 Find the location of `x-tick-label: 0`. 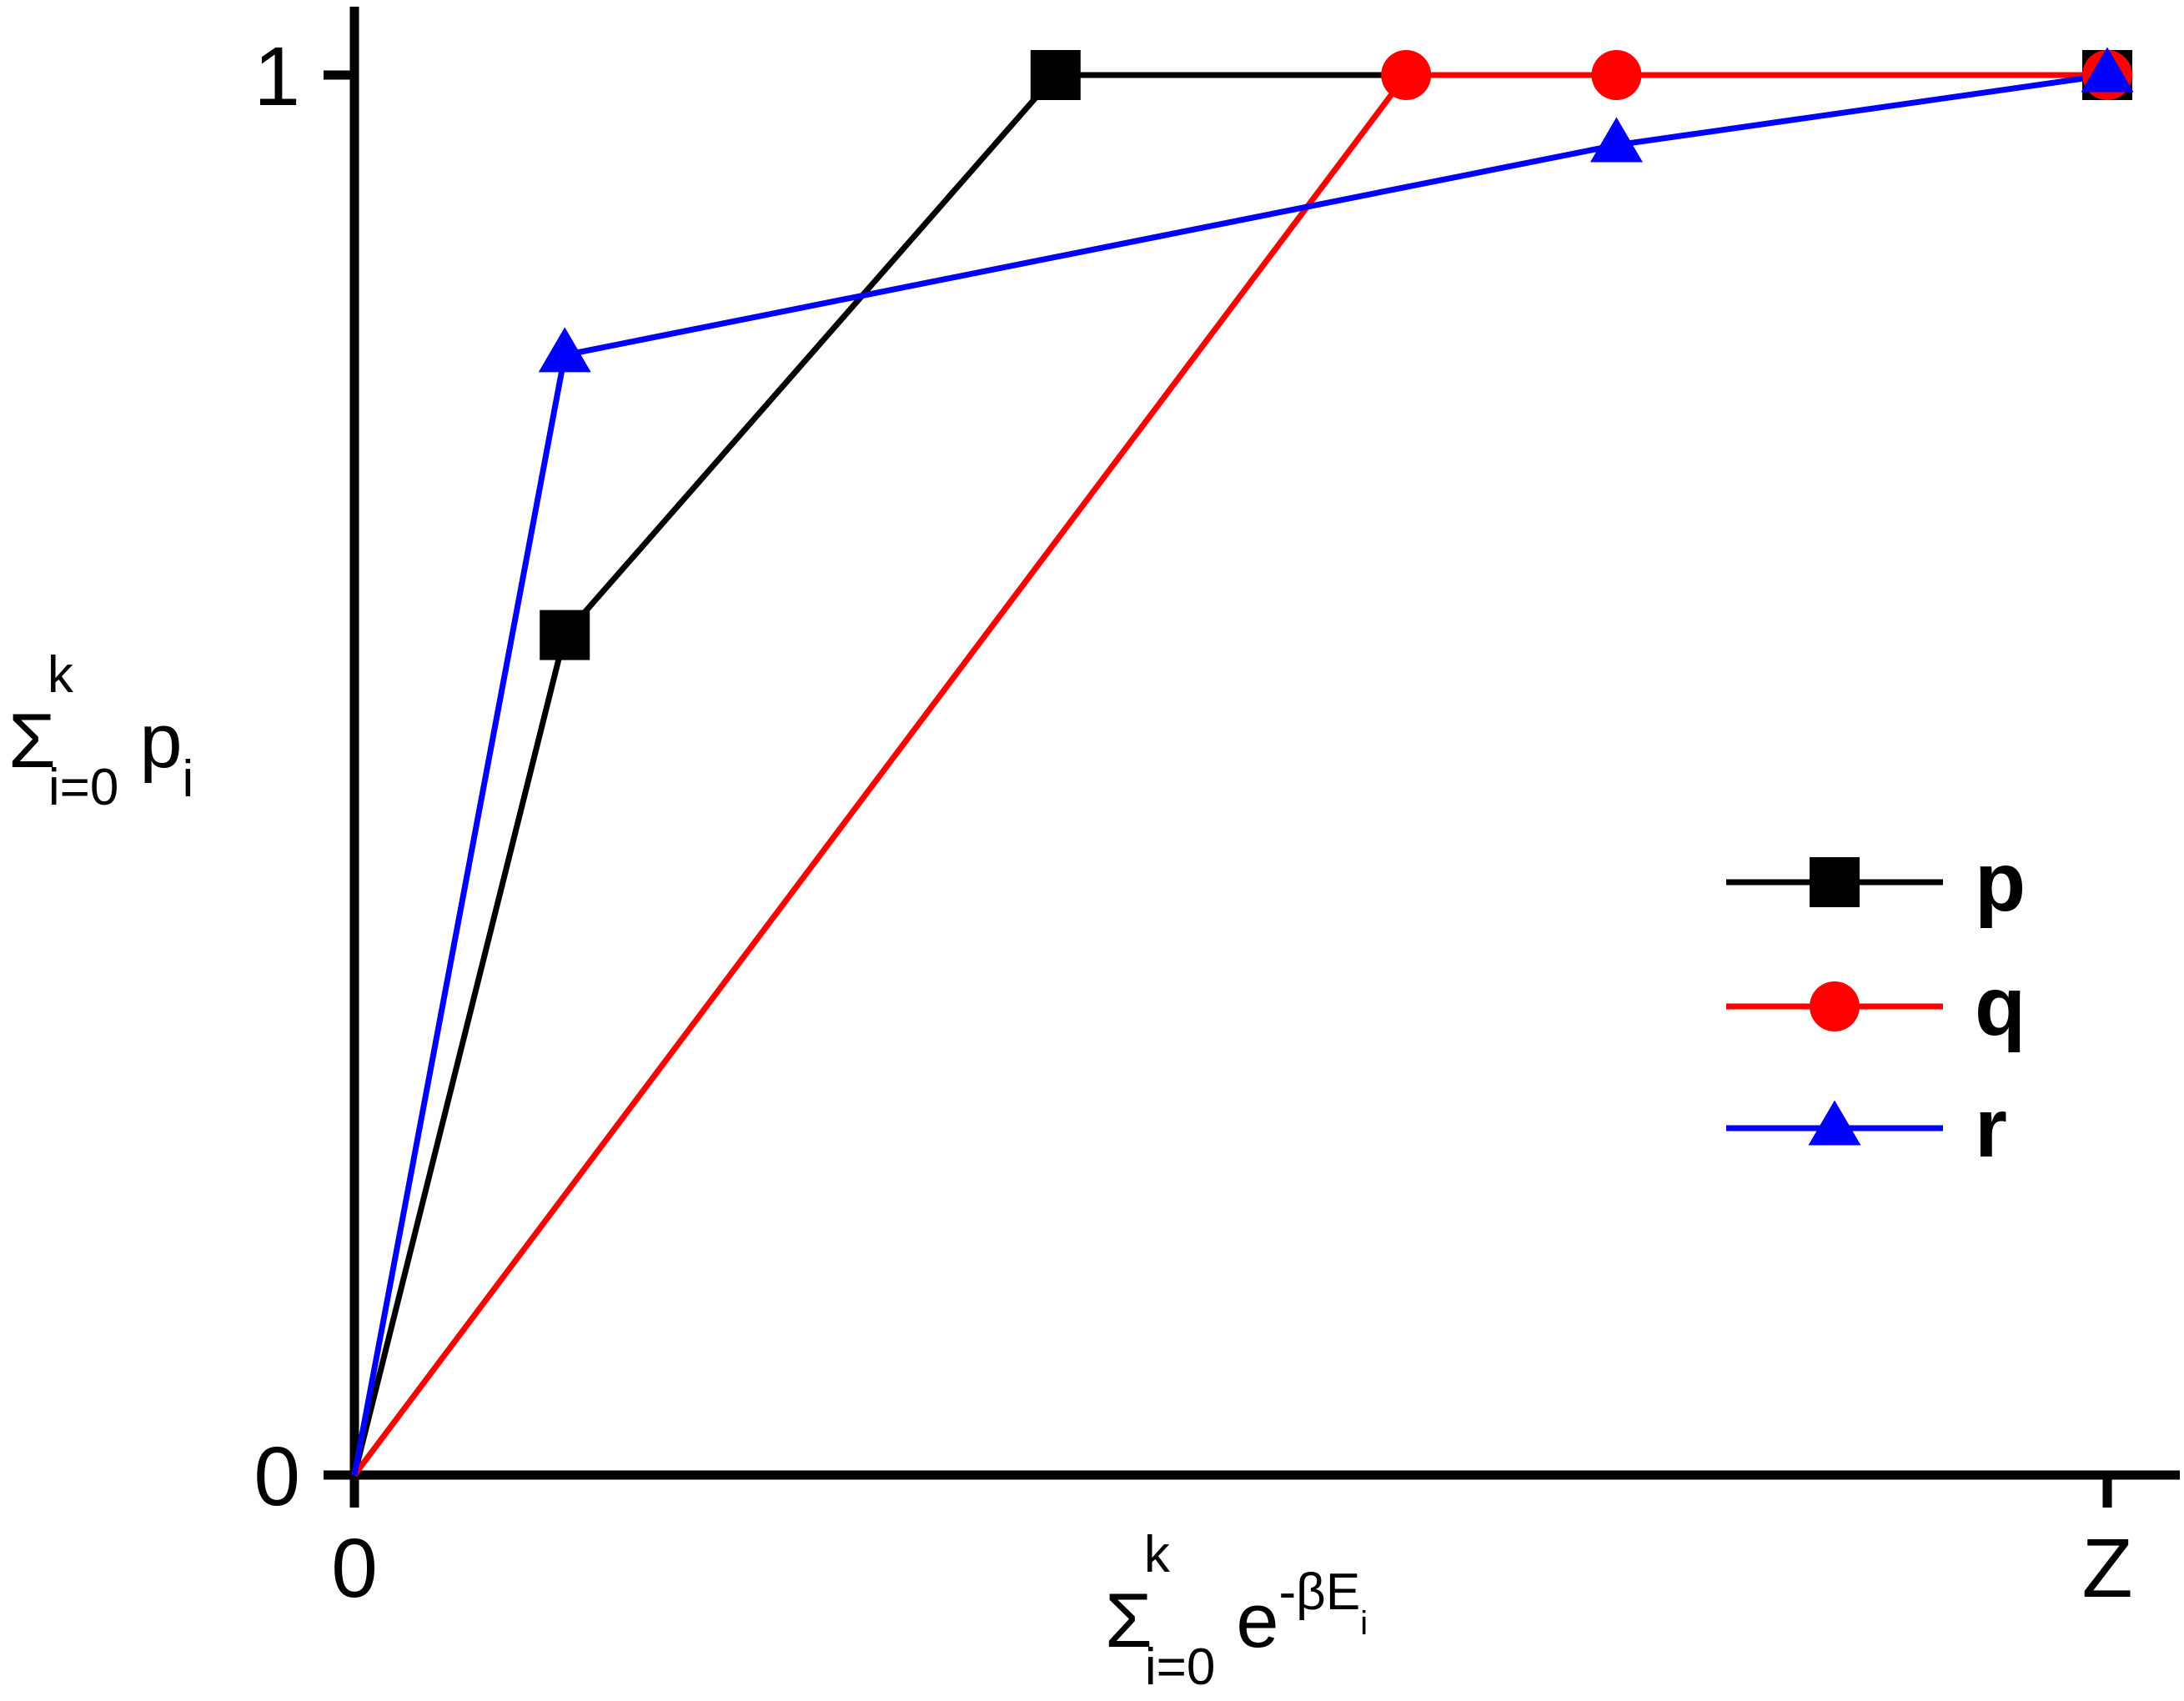

x-tick-label: 0 is located at coordinates (354, 1568).